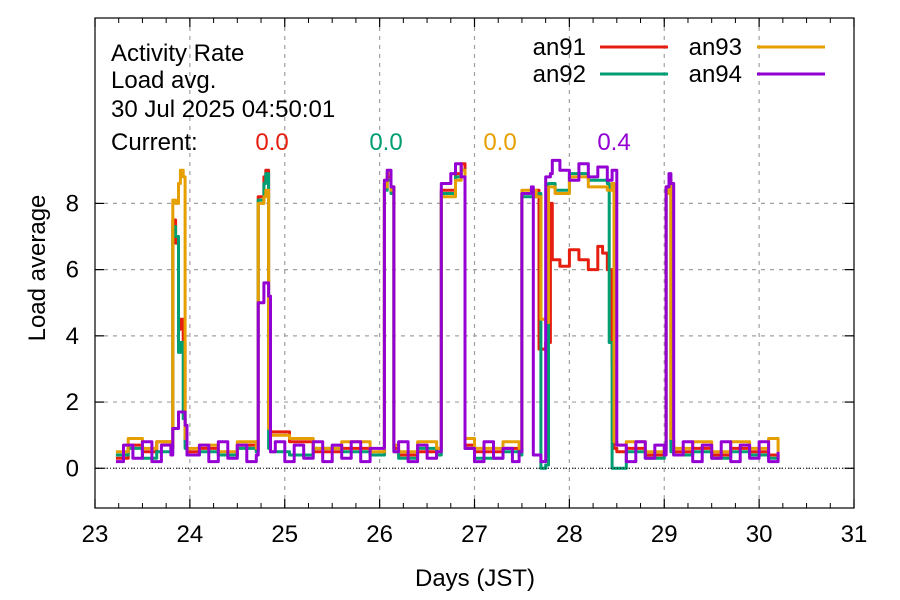 This screenshot has width=900, height=600. Describe the element at coordinates (442, 142) in the screenshot. I see `current-values: 0.0 0.0 0.0 0.4` at that location.